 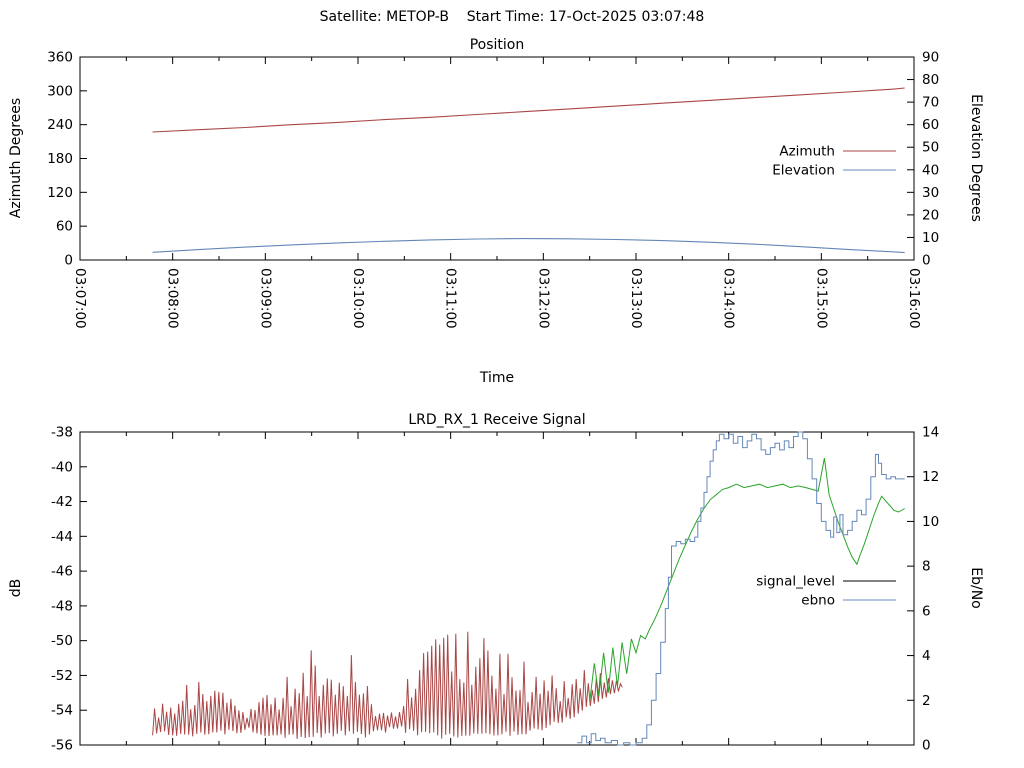 What do you see at coordinates (729, 298) in the screenshot?
I see `x-tick-label: 03:14:00` at bounding box center [729, 298].